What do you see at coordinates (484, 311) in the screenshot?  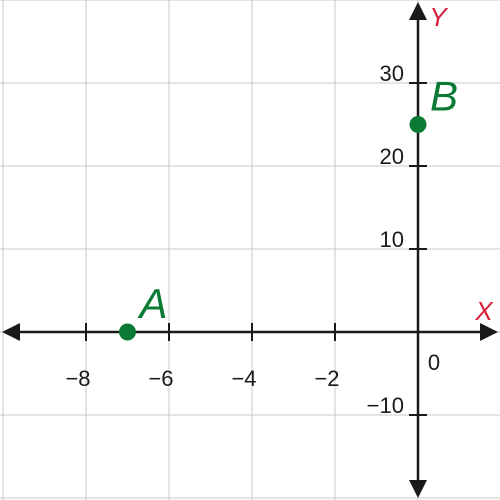 I see `x-axis-label: X` at bounding box center [484, 311].